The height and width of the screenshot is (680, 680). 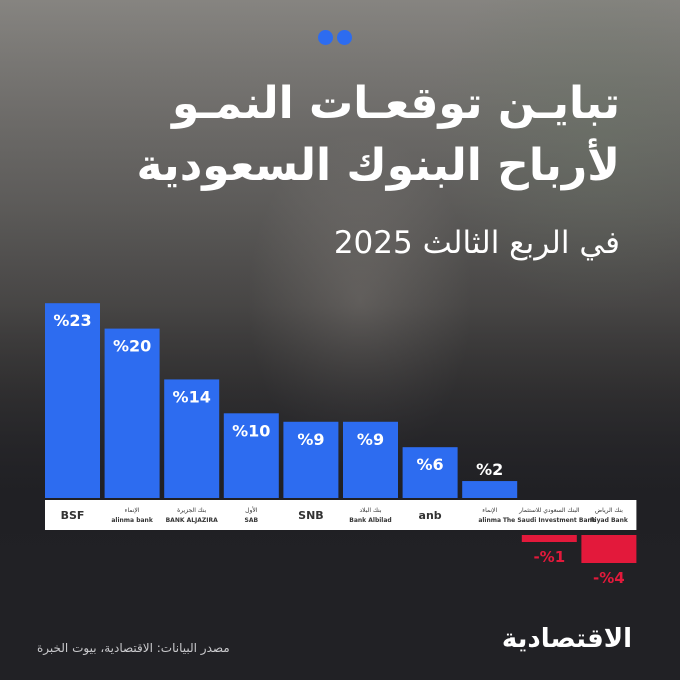 What do you see at coordinates (549, 510) in the screenshot?
I see `bank-logo-label-ar: البنك السعودي للاستثمار` at bounding box center [549, 510].